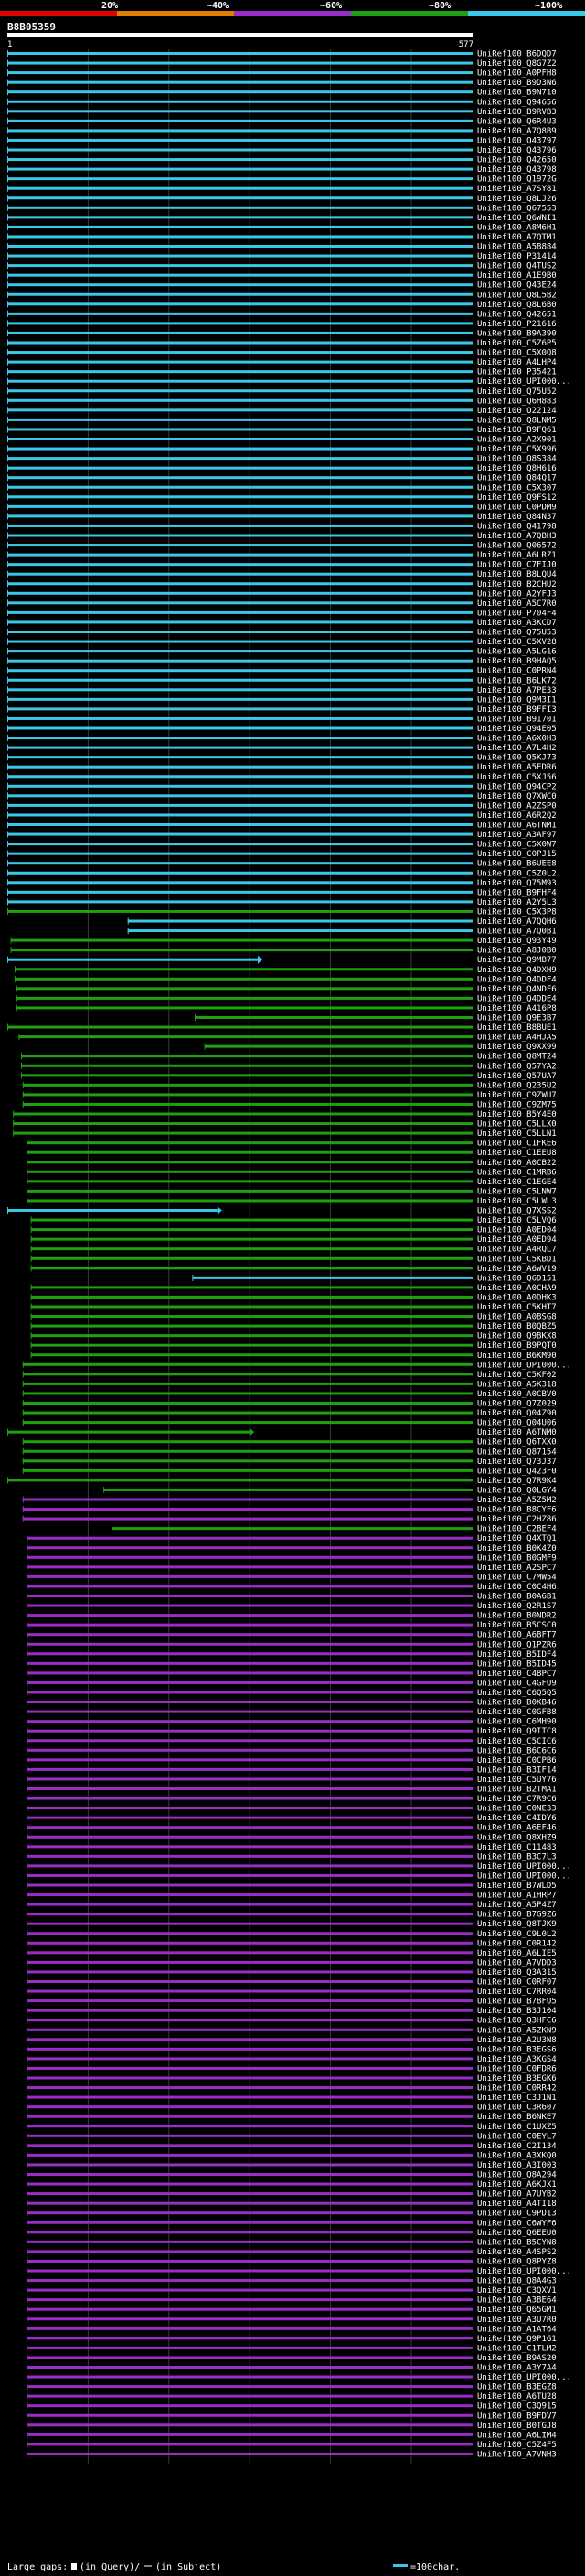 This screenshot has width=585, height=2576. Describe the element at coordinates (517, 256) in the screenshot. I see `hit-label: UniRef100_P31414` at that location.